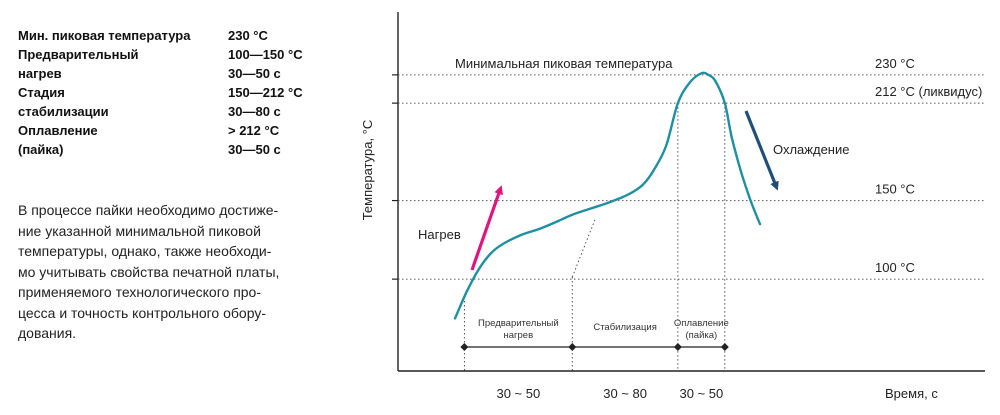  I want to click on spec-value: > 212 °C, so click(254, 130).